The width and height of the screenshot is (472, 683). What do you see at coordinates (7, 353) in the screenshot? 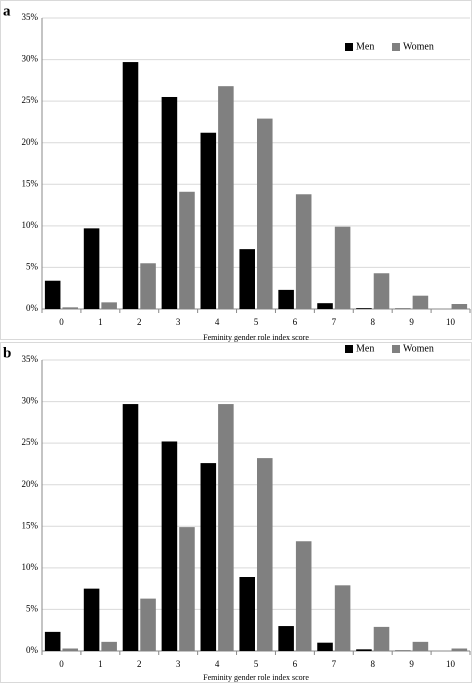
I see `panel-label: b` at bounding box center [7, 353].